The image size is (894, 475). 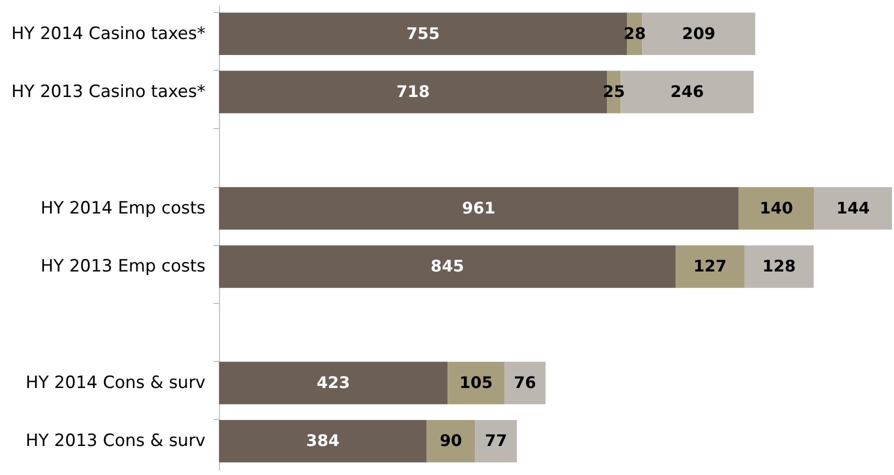 I want to click on data-label: 845, so click(x=447, y=266).